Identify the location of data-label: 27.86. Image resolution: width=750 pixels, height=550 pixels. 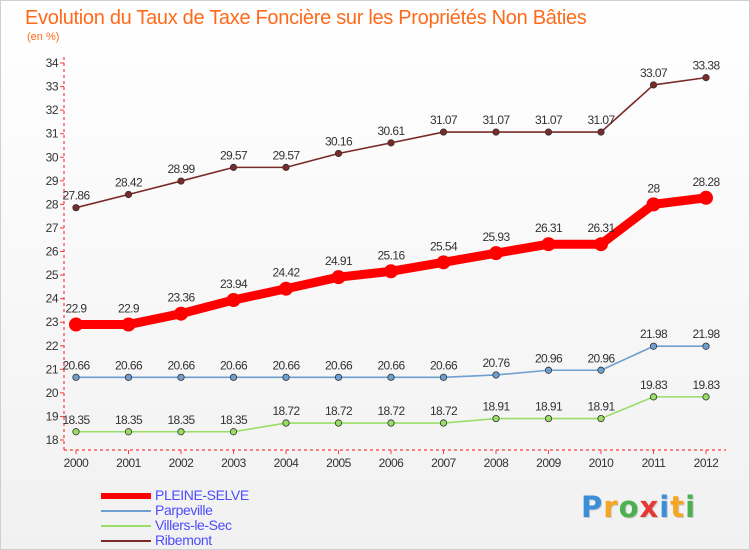
(76, 196).